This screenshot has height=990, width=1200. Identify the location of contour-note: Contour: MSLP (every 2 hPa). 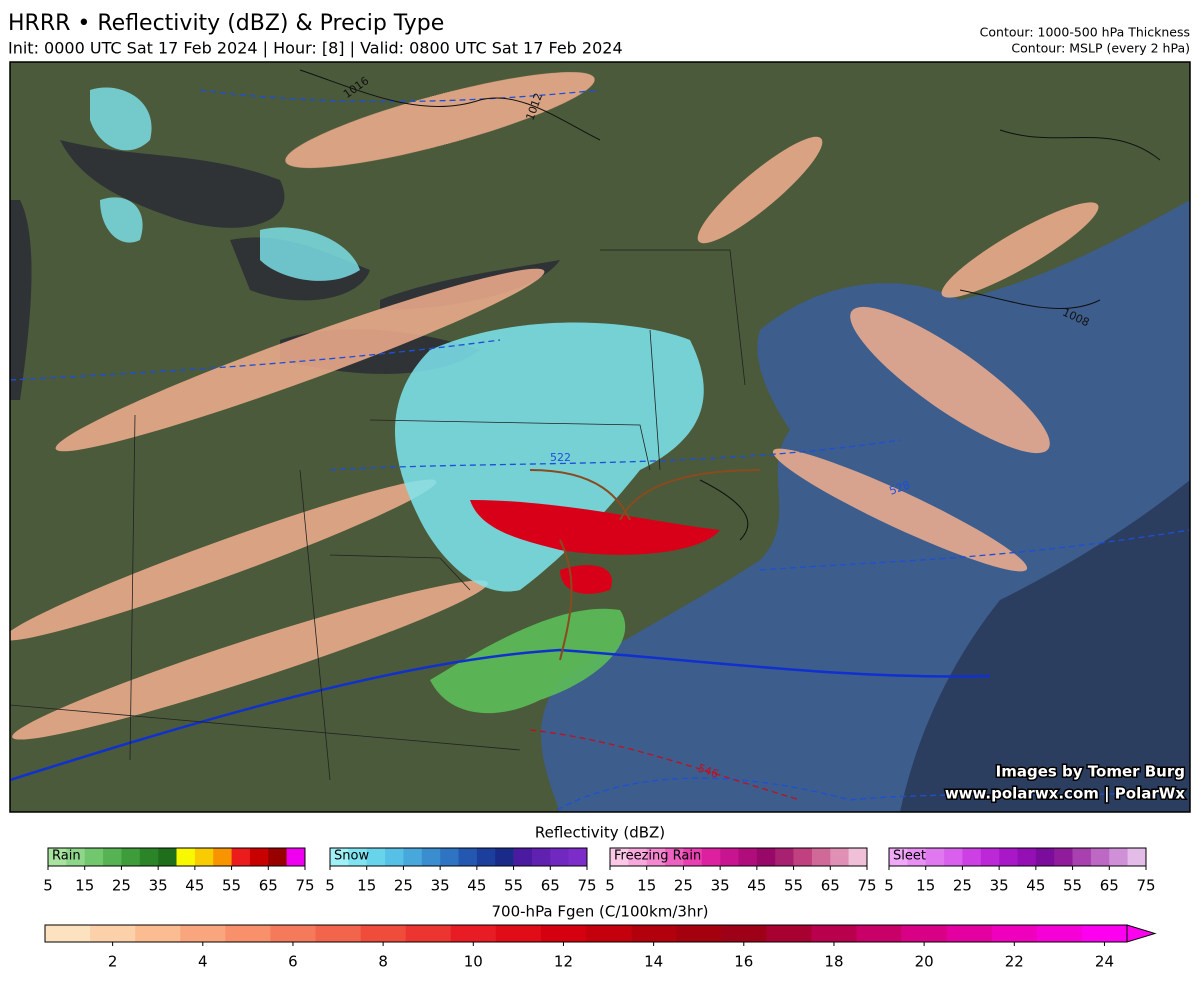
(1100, 48).